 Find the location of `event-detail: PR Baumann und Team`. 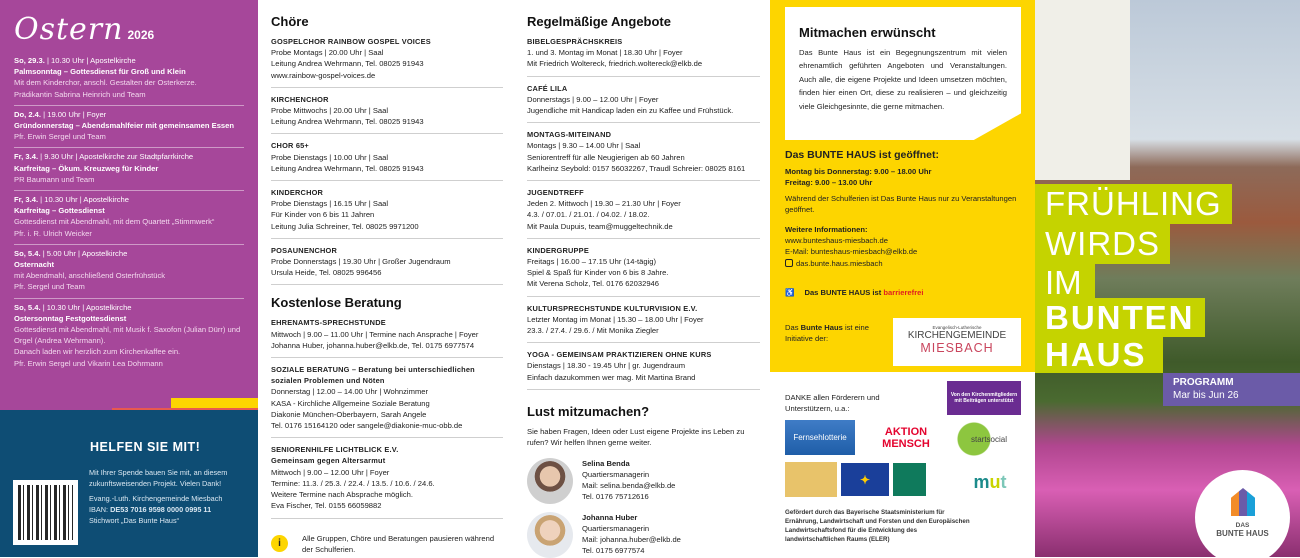

event-detail: PR Baumann und Team is located at coordinates (54, 179).